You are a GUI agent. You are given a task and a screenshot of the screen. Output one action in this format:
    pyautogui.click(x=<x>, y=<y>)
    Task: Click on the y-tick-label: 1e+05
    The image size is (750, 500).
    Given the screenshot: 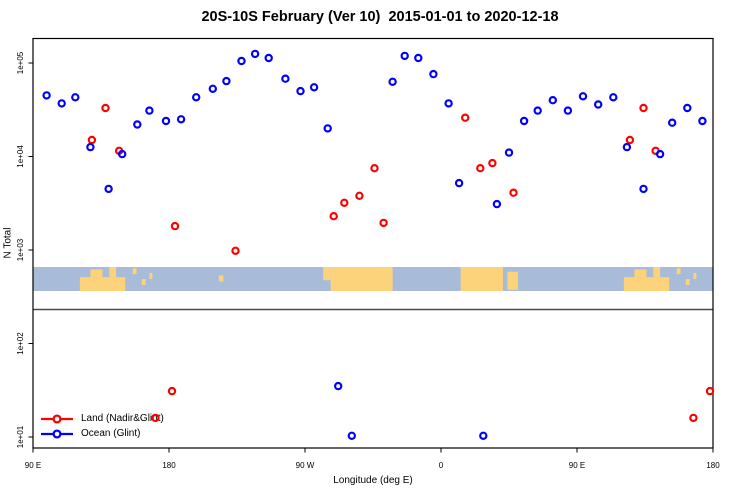 What is the action you would take?
    pyautogui.click(x=20, y=62)
    